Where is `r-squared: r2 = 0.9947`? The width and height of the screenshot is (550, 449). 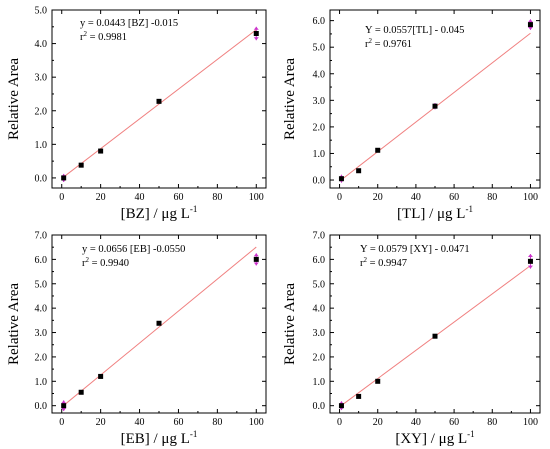
r-squared: r2 = 0.9947 is located at coordinates (383, 262).